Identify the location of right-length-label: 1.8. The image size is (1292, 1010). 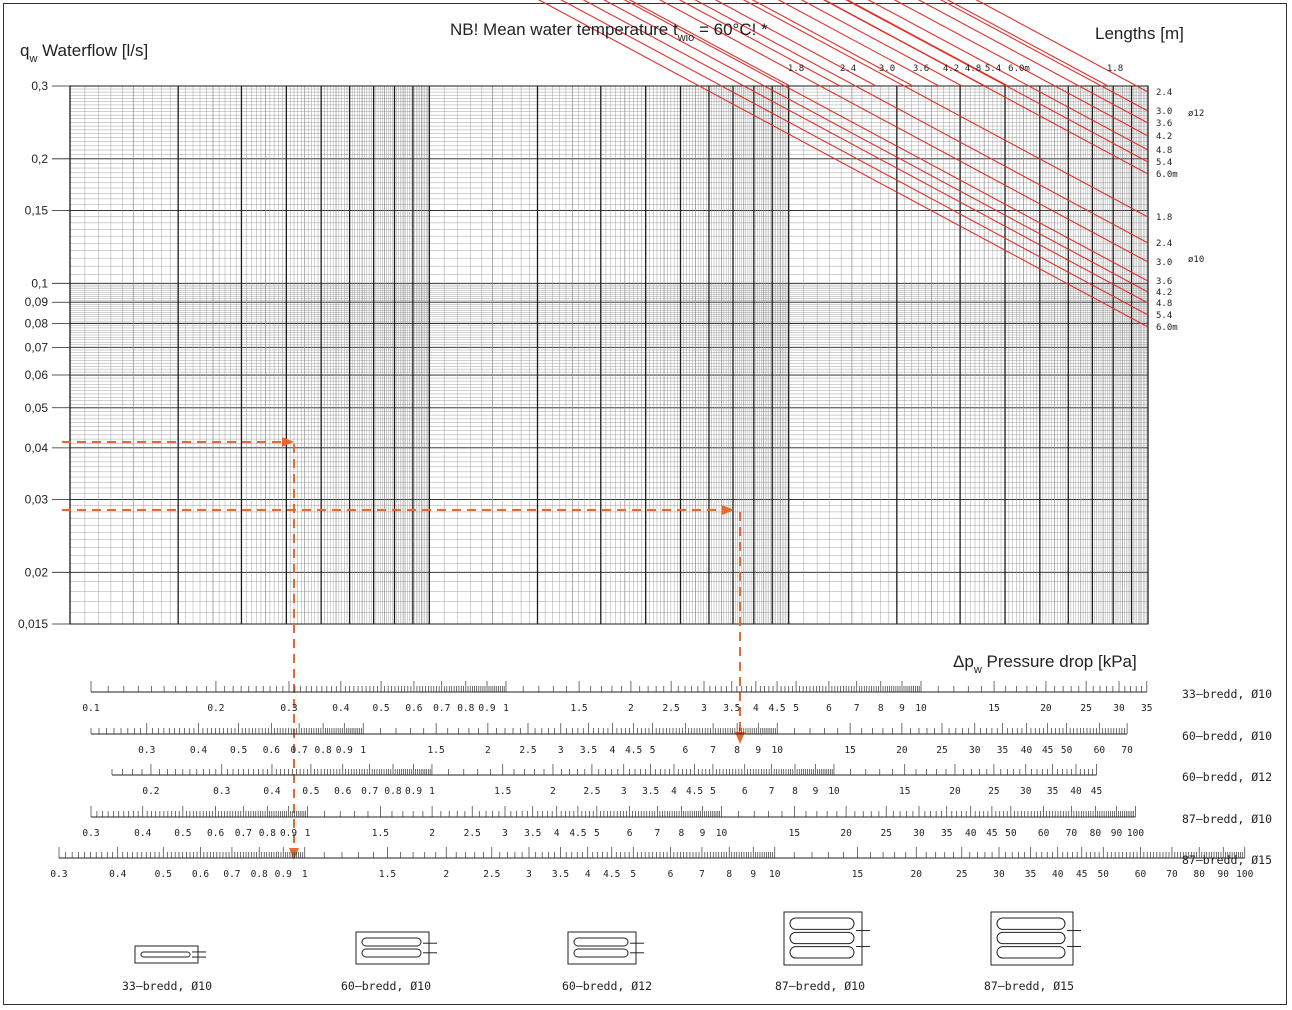
(1164, 218).